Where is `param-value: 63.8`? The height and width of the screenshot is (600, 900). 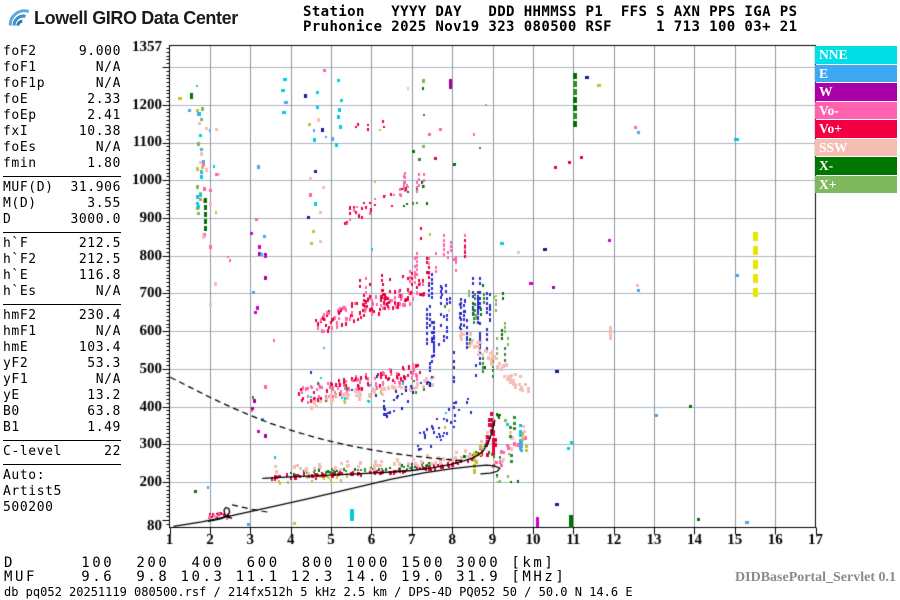
param-value: 63.8 is located at coordinates (104, 411).